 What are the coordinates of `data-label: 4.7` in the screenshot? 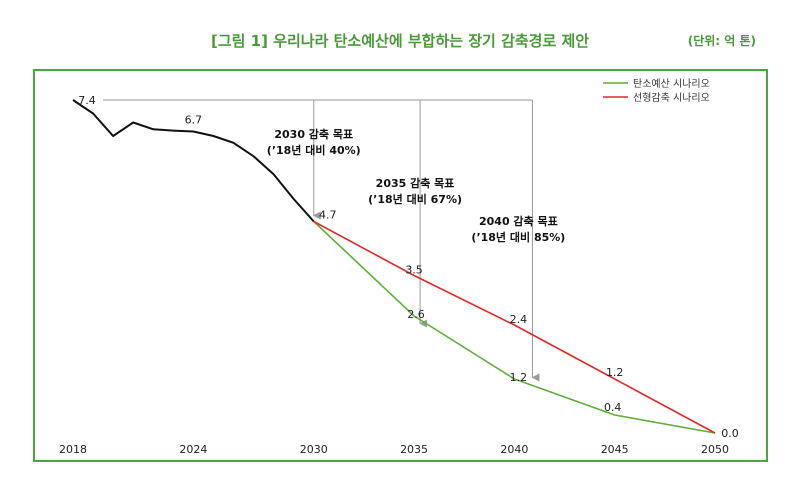 It's located at (328, 215).